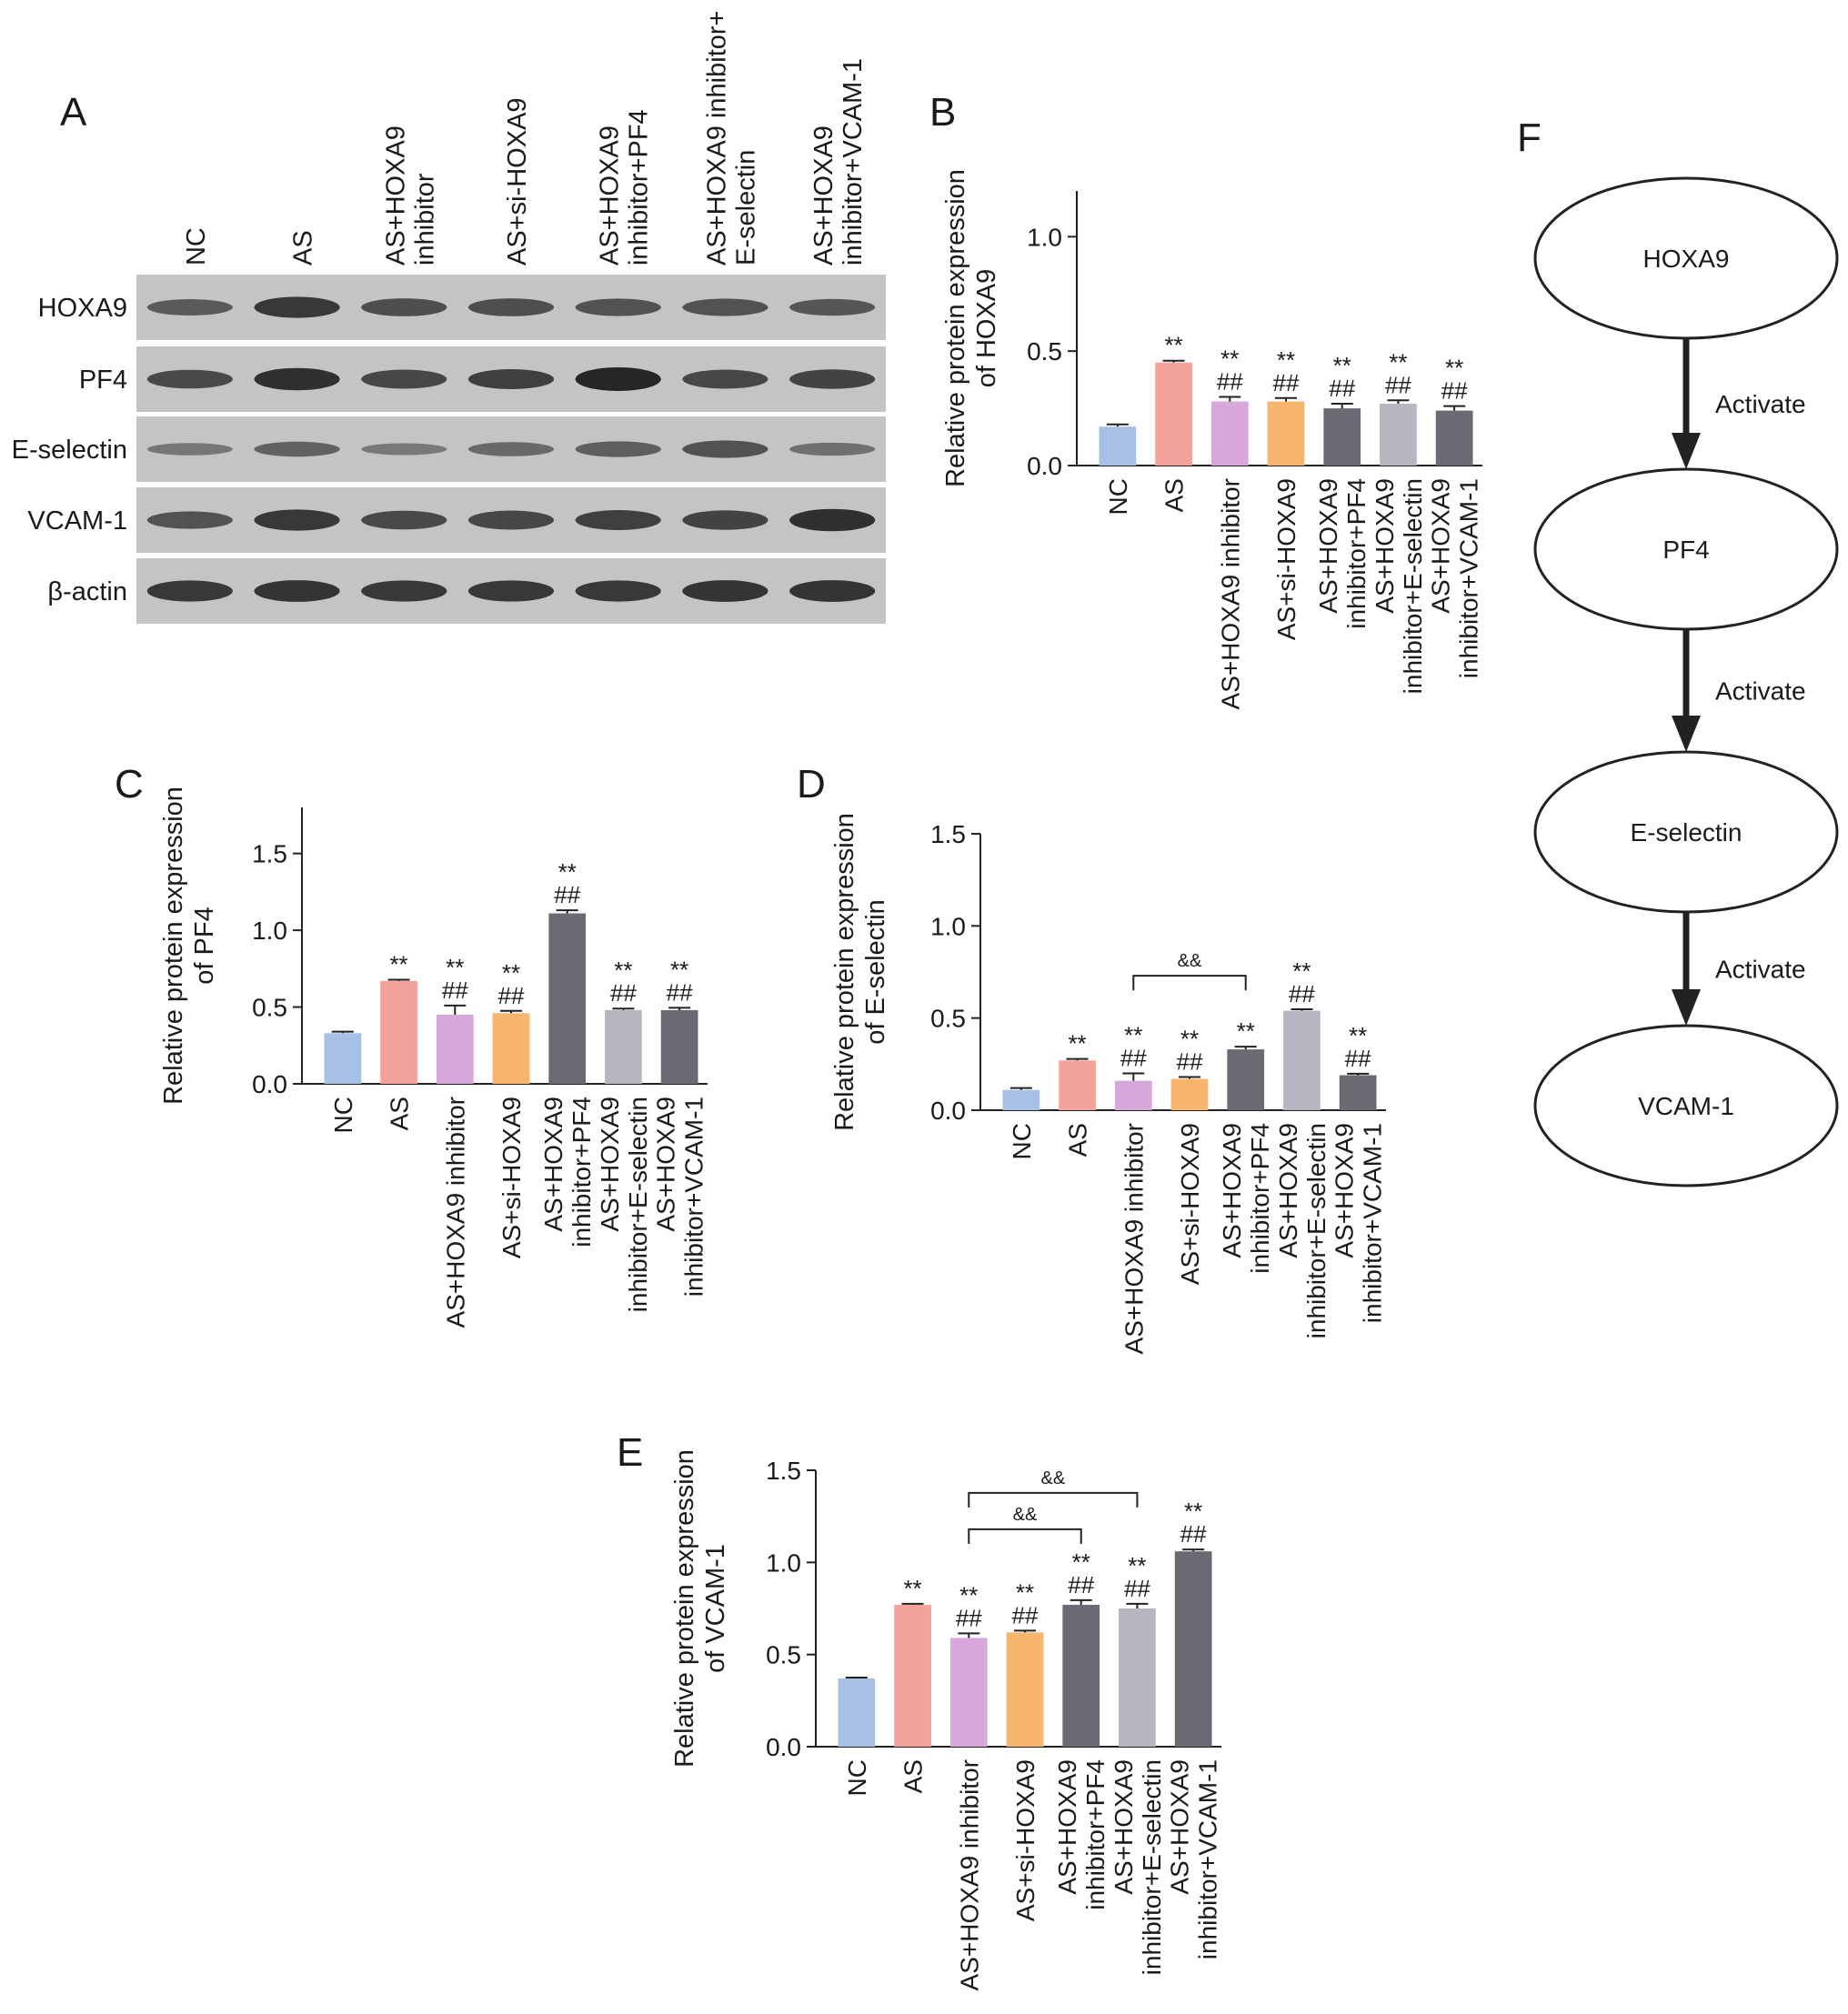 The width and height of the screenshot is (1848, 2014). What do you see at coordinates (1118, 497) in the screenshot?
I see `category-label: NC` at bounding box center [1118, 497].